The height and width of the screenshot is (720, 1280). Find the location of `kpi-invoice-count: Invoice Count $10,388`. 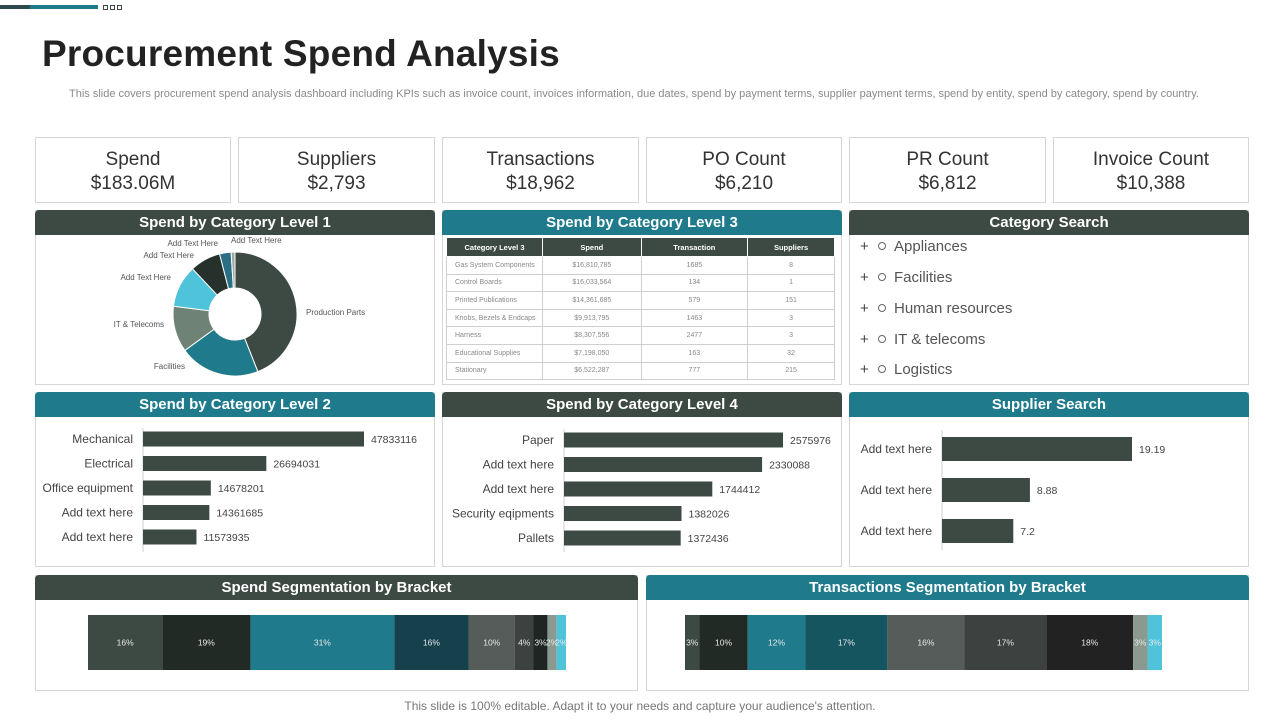

kpi-invoice-count: Invoice Count $10,388 is located at coordinates (1151, 170).